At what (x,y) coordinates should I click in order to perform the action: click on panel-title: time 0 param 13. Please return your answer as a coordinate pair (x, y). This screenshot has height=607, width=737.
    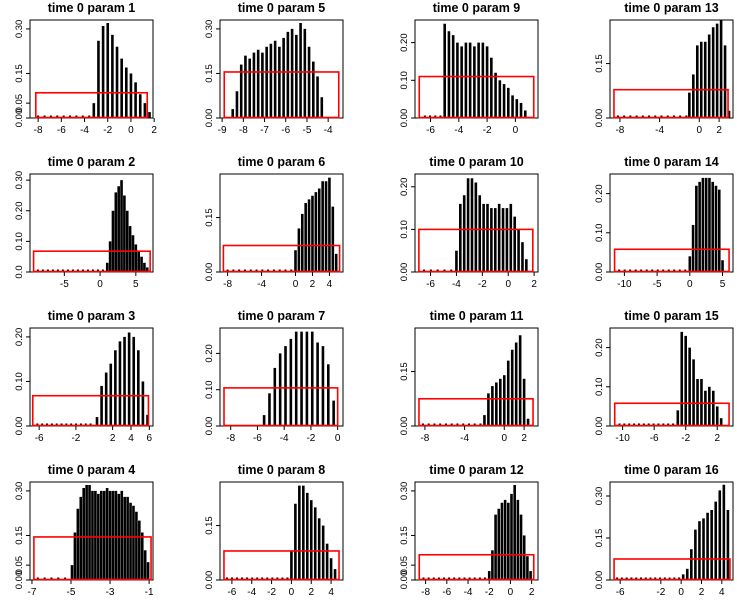
    Looking at the image, I should click on (671, 8).